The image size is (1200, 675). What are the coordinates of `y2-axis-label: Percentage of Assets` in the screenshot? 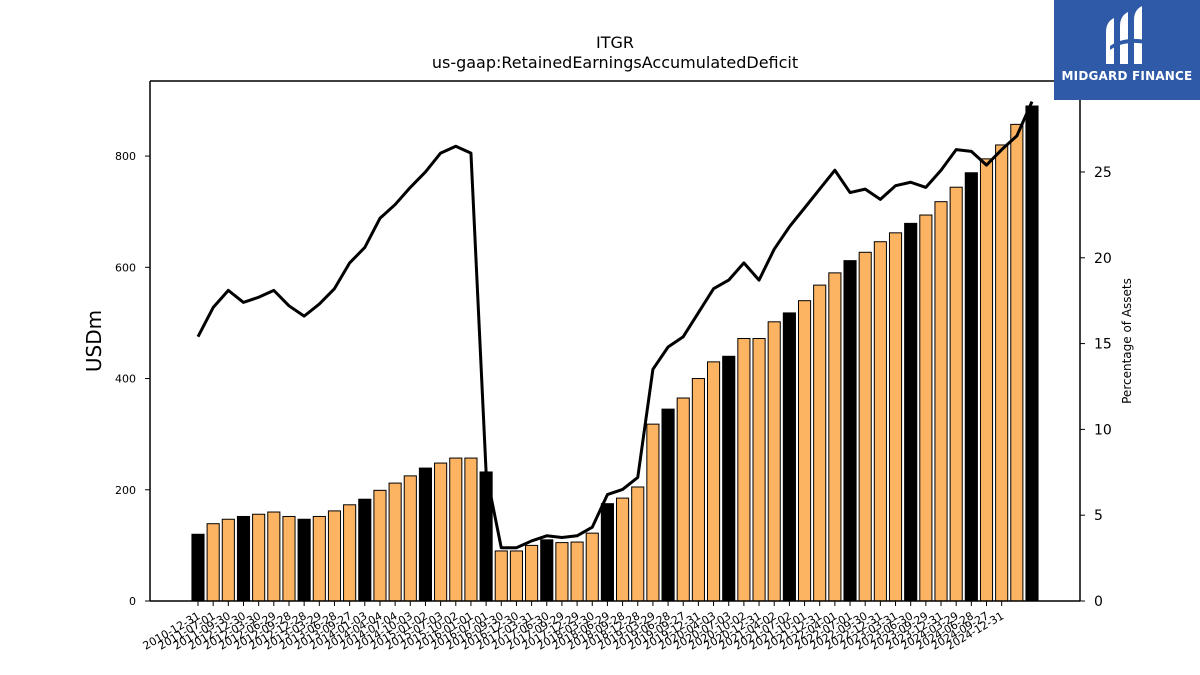 It's located at (1127, 341).